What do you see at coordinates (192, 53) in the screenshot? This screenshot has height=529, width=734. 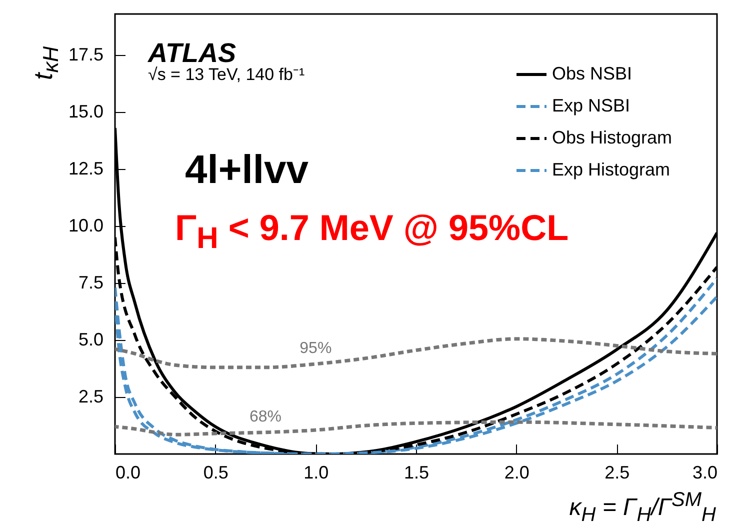 I see `annotation: ATLAS` at bounding box center [192, 53].